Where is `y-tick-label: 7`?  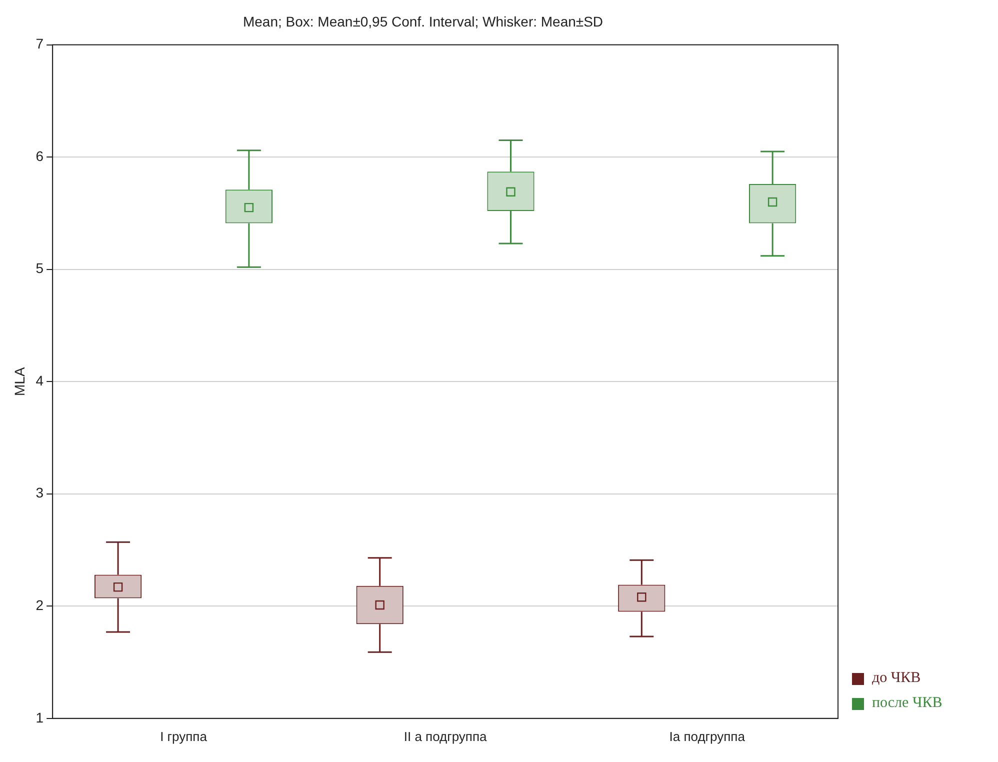 y-tick-label: 7 is located at coordinates (40, 44).